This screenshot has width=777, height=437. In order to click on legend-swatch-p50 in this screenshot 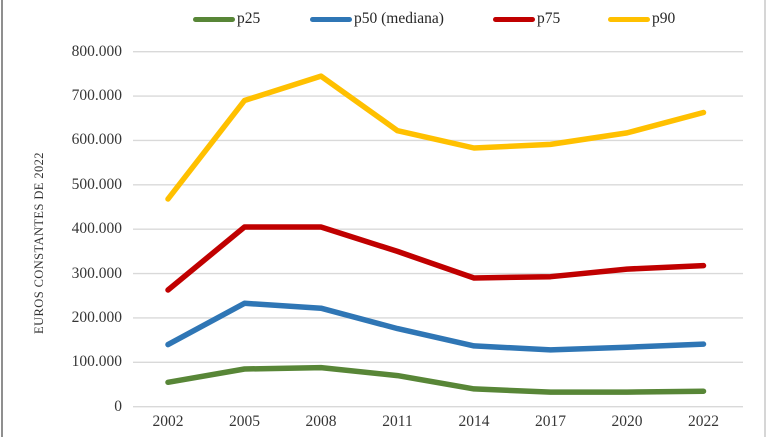, I will do `click(331, 19)`.